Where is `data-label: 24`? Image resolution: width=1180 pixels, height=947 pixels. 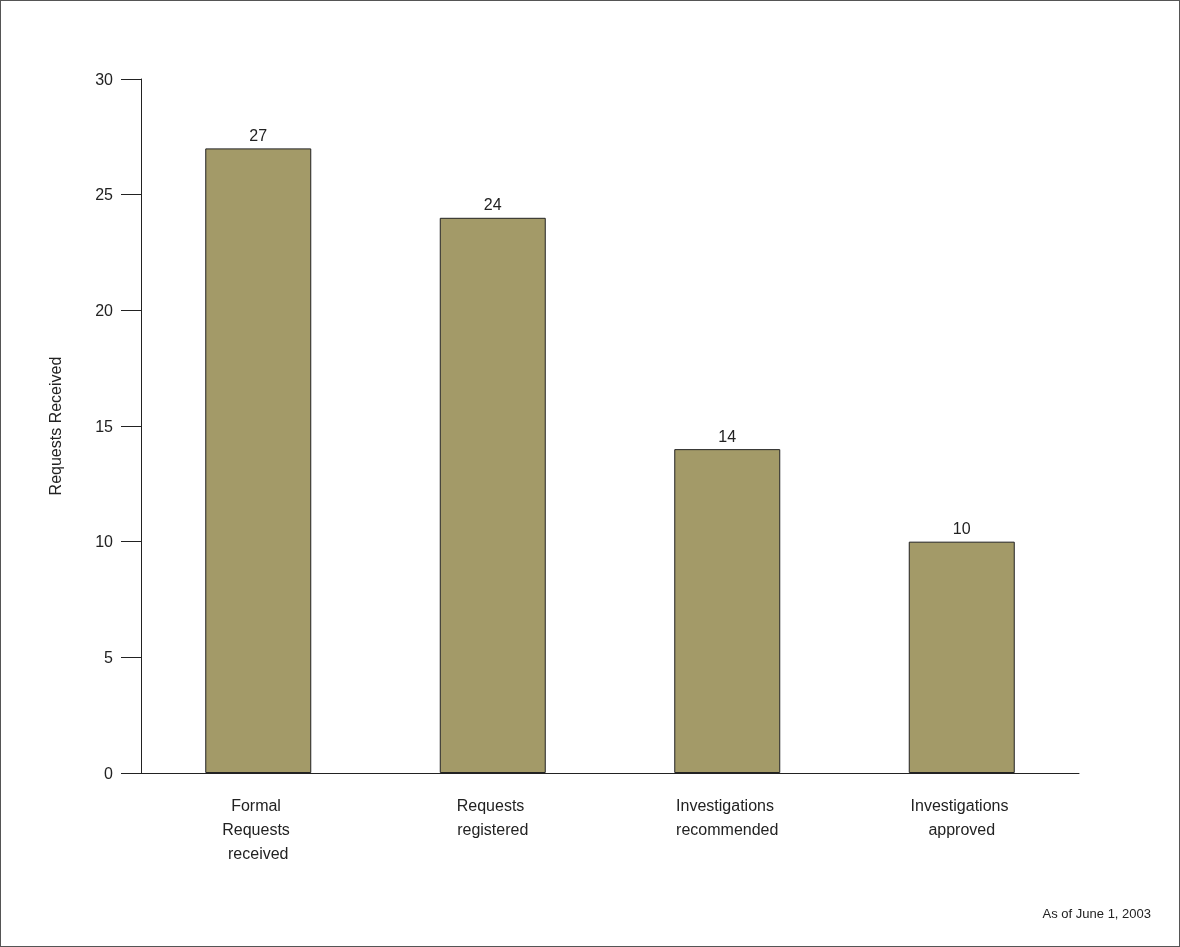
data-label: 24 is located at coordinates (492, 205).